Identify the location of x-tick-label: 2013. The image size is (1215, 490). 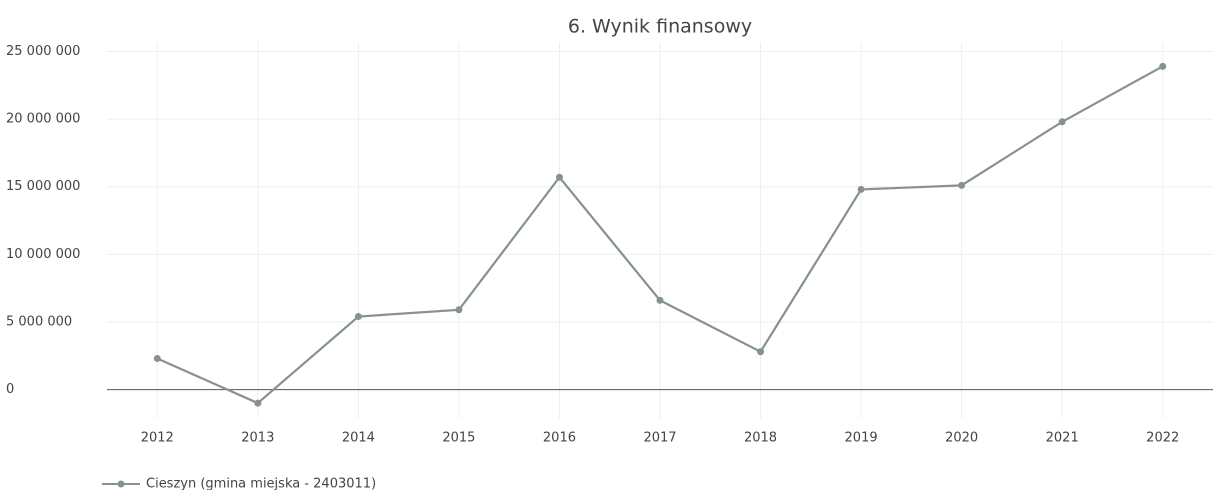
(257, 438).